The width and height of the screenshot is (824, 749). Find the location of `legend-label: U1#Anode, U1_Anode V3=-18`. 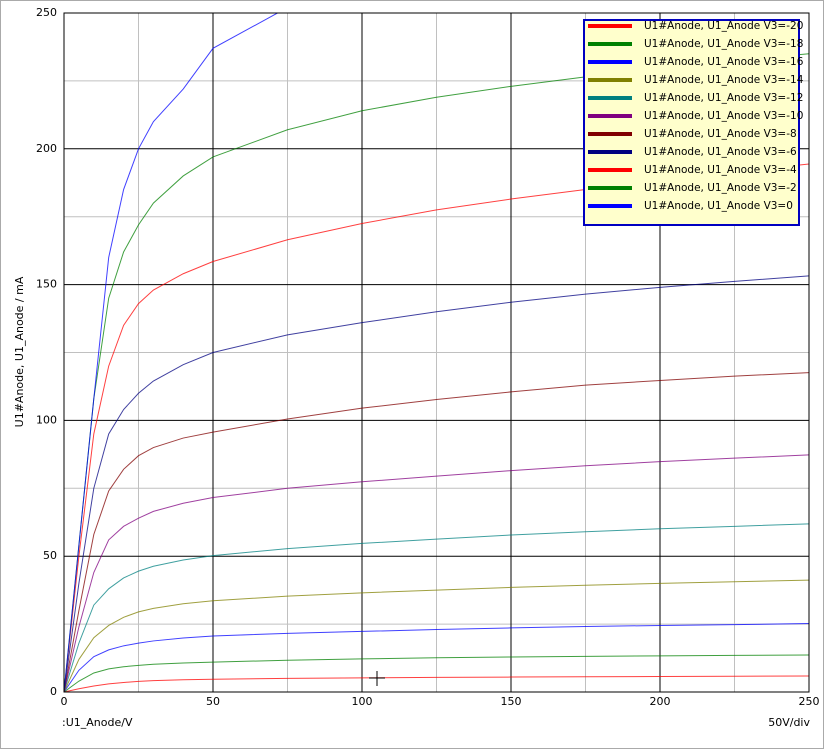

legend-label: U1#Anode, U1_Anode V3=-18 is located at coordinates (723, 44).